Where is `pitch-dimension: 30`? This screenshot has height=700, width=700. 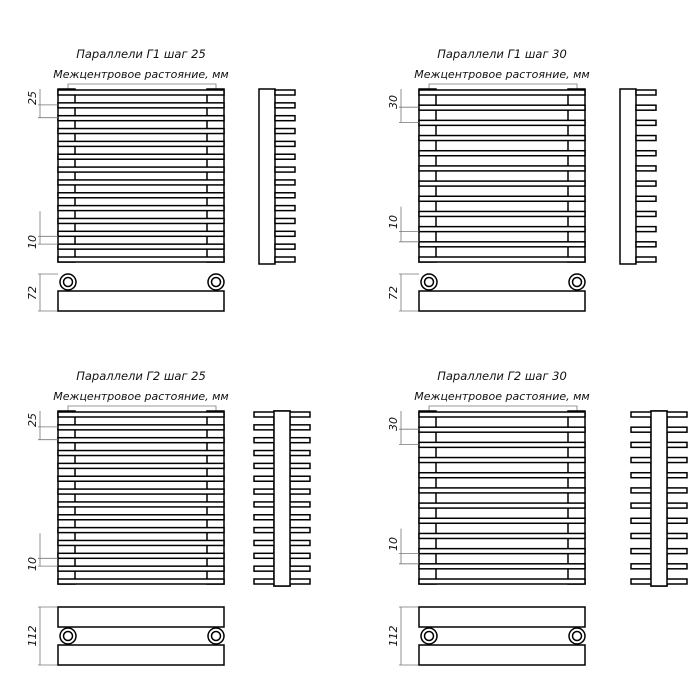 pitch-dimension: 30 is located at coordinates (393, 102).